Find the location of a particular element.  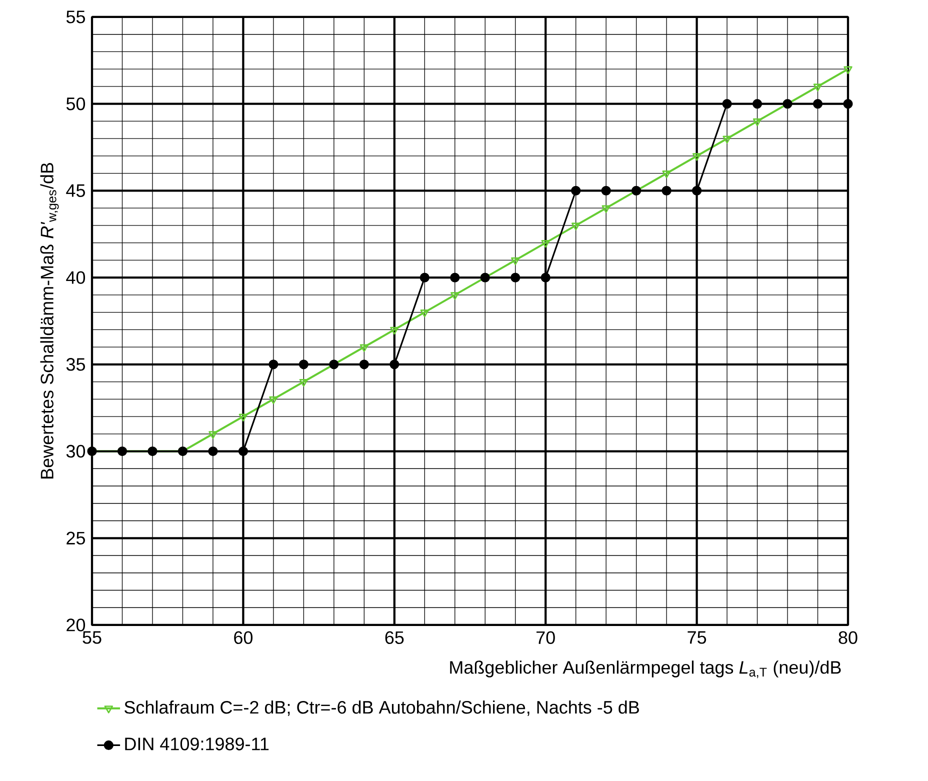

x-tick-label: 55 is located at coordinates (92, 637).